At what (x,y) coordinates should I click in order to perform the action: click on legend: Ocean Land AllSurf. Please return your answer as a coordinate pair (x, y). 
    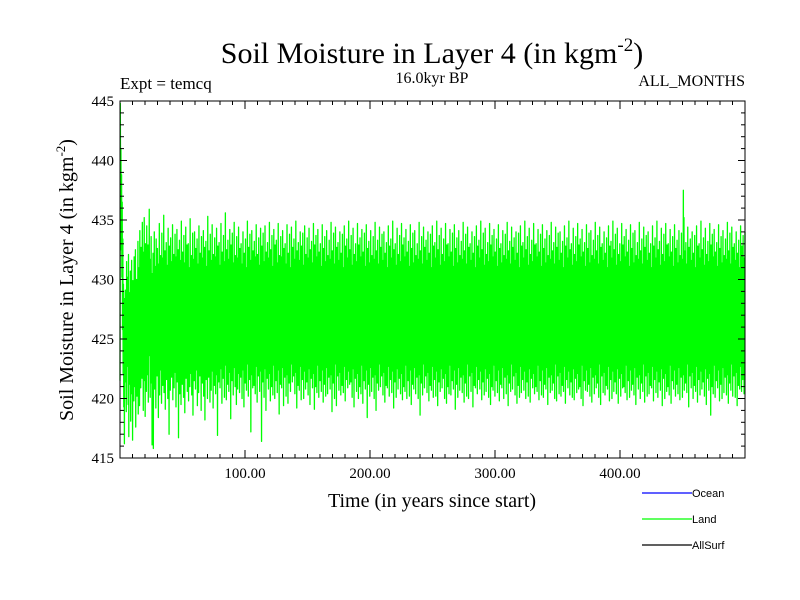
    Looking at the image, I should click on (683, 520).